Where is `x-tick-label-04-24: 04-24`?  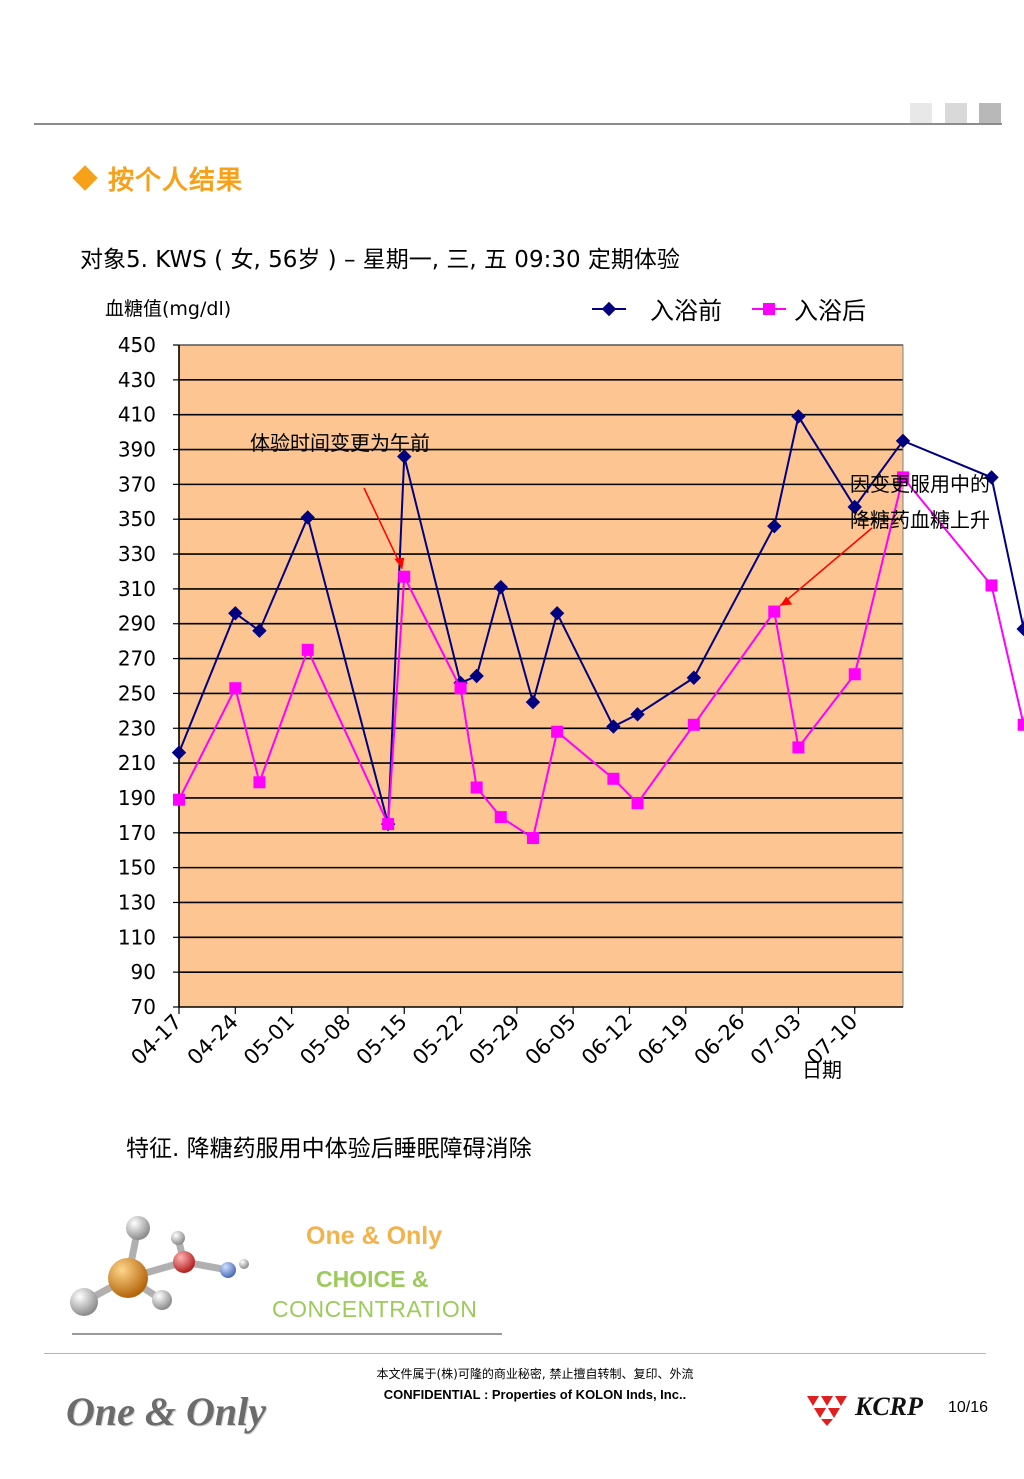 x-tick-label-04-24: 04-24 is located at coordinates (213, 1040).